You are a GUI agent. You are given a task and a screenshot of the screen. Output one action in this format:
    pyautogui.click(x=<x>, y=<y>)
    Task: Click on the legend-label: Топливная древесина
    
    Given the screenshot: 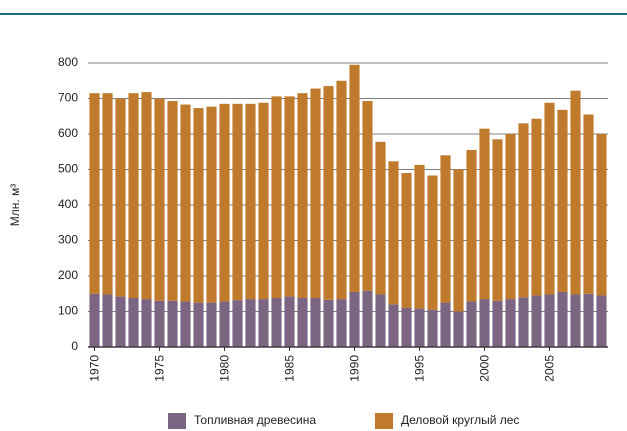 What is the action you would take?
    pyautogui.click(x=255, y=420)
    